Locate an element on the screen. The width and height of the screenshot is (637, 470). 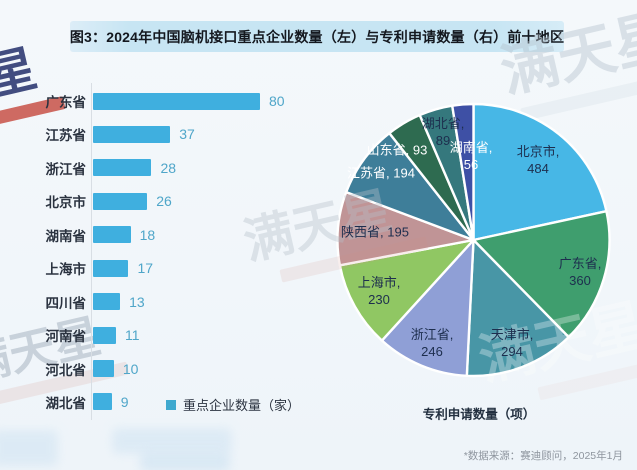
pie-slice-天津市 is located at coordinates (517, 308).